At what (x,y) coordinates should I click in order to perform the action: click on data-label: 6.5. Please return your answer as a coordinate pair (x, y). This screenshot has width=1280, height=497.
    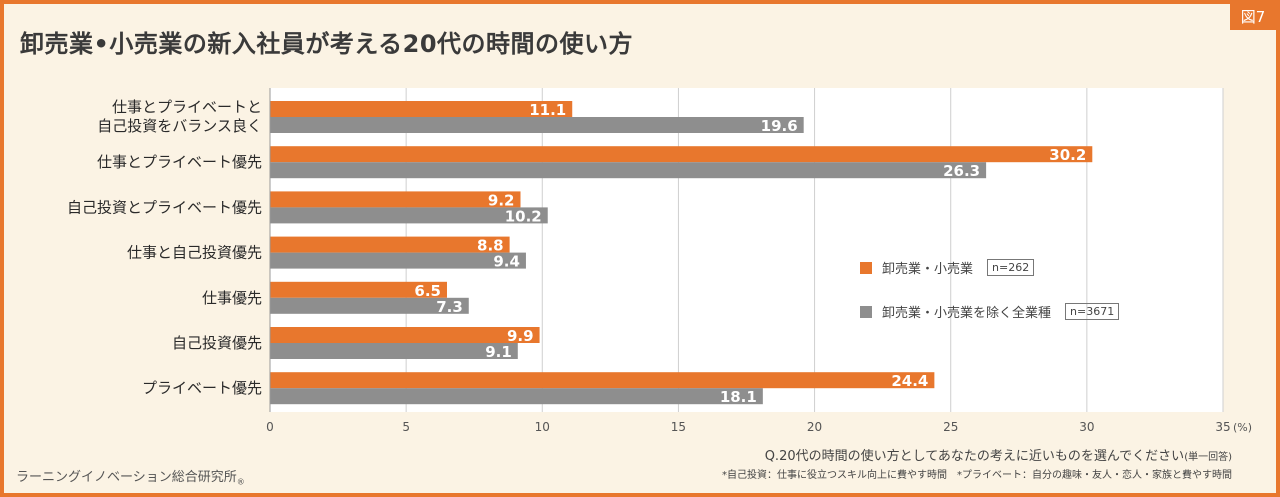
    Looking at the image, I should click on (427, 291).